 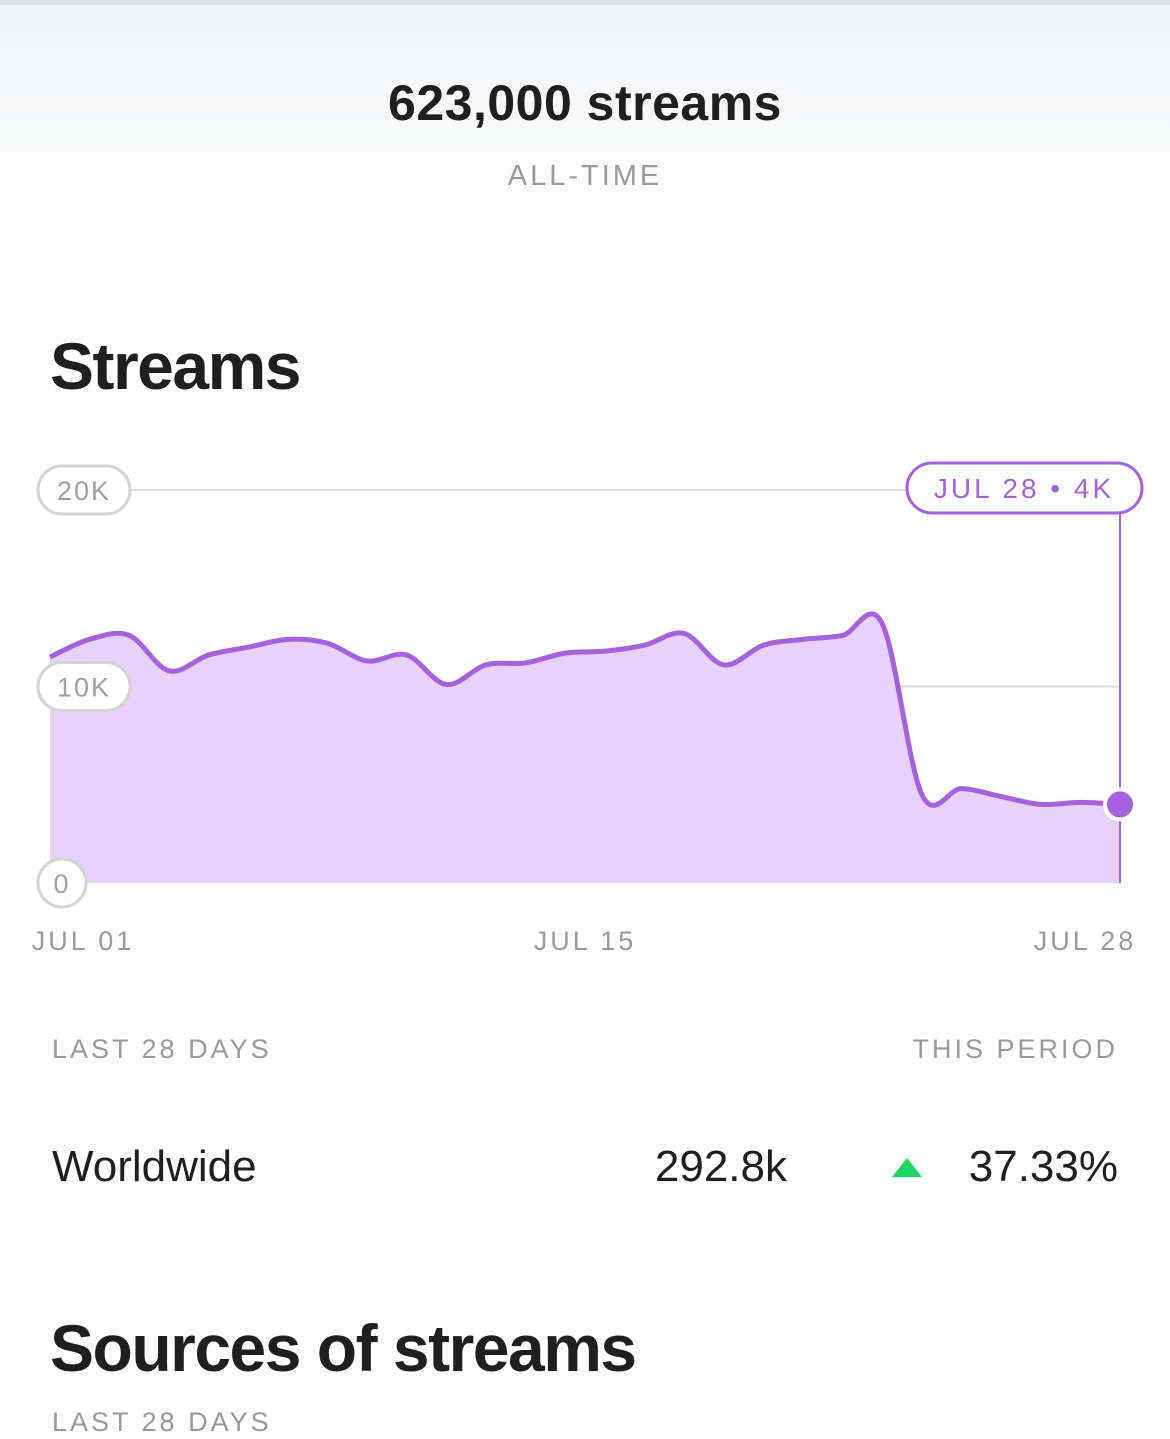 I want to click on y-tick-2: 0, so click(x=62, y=883).